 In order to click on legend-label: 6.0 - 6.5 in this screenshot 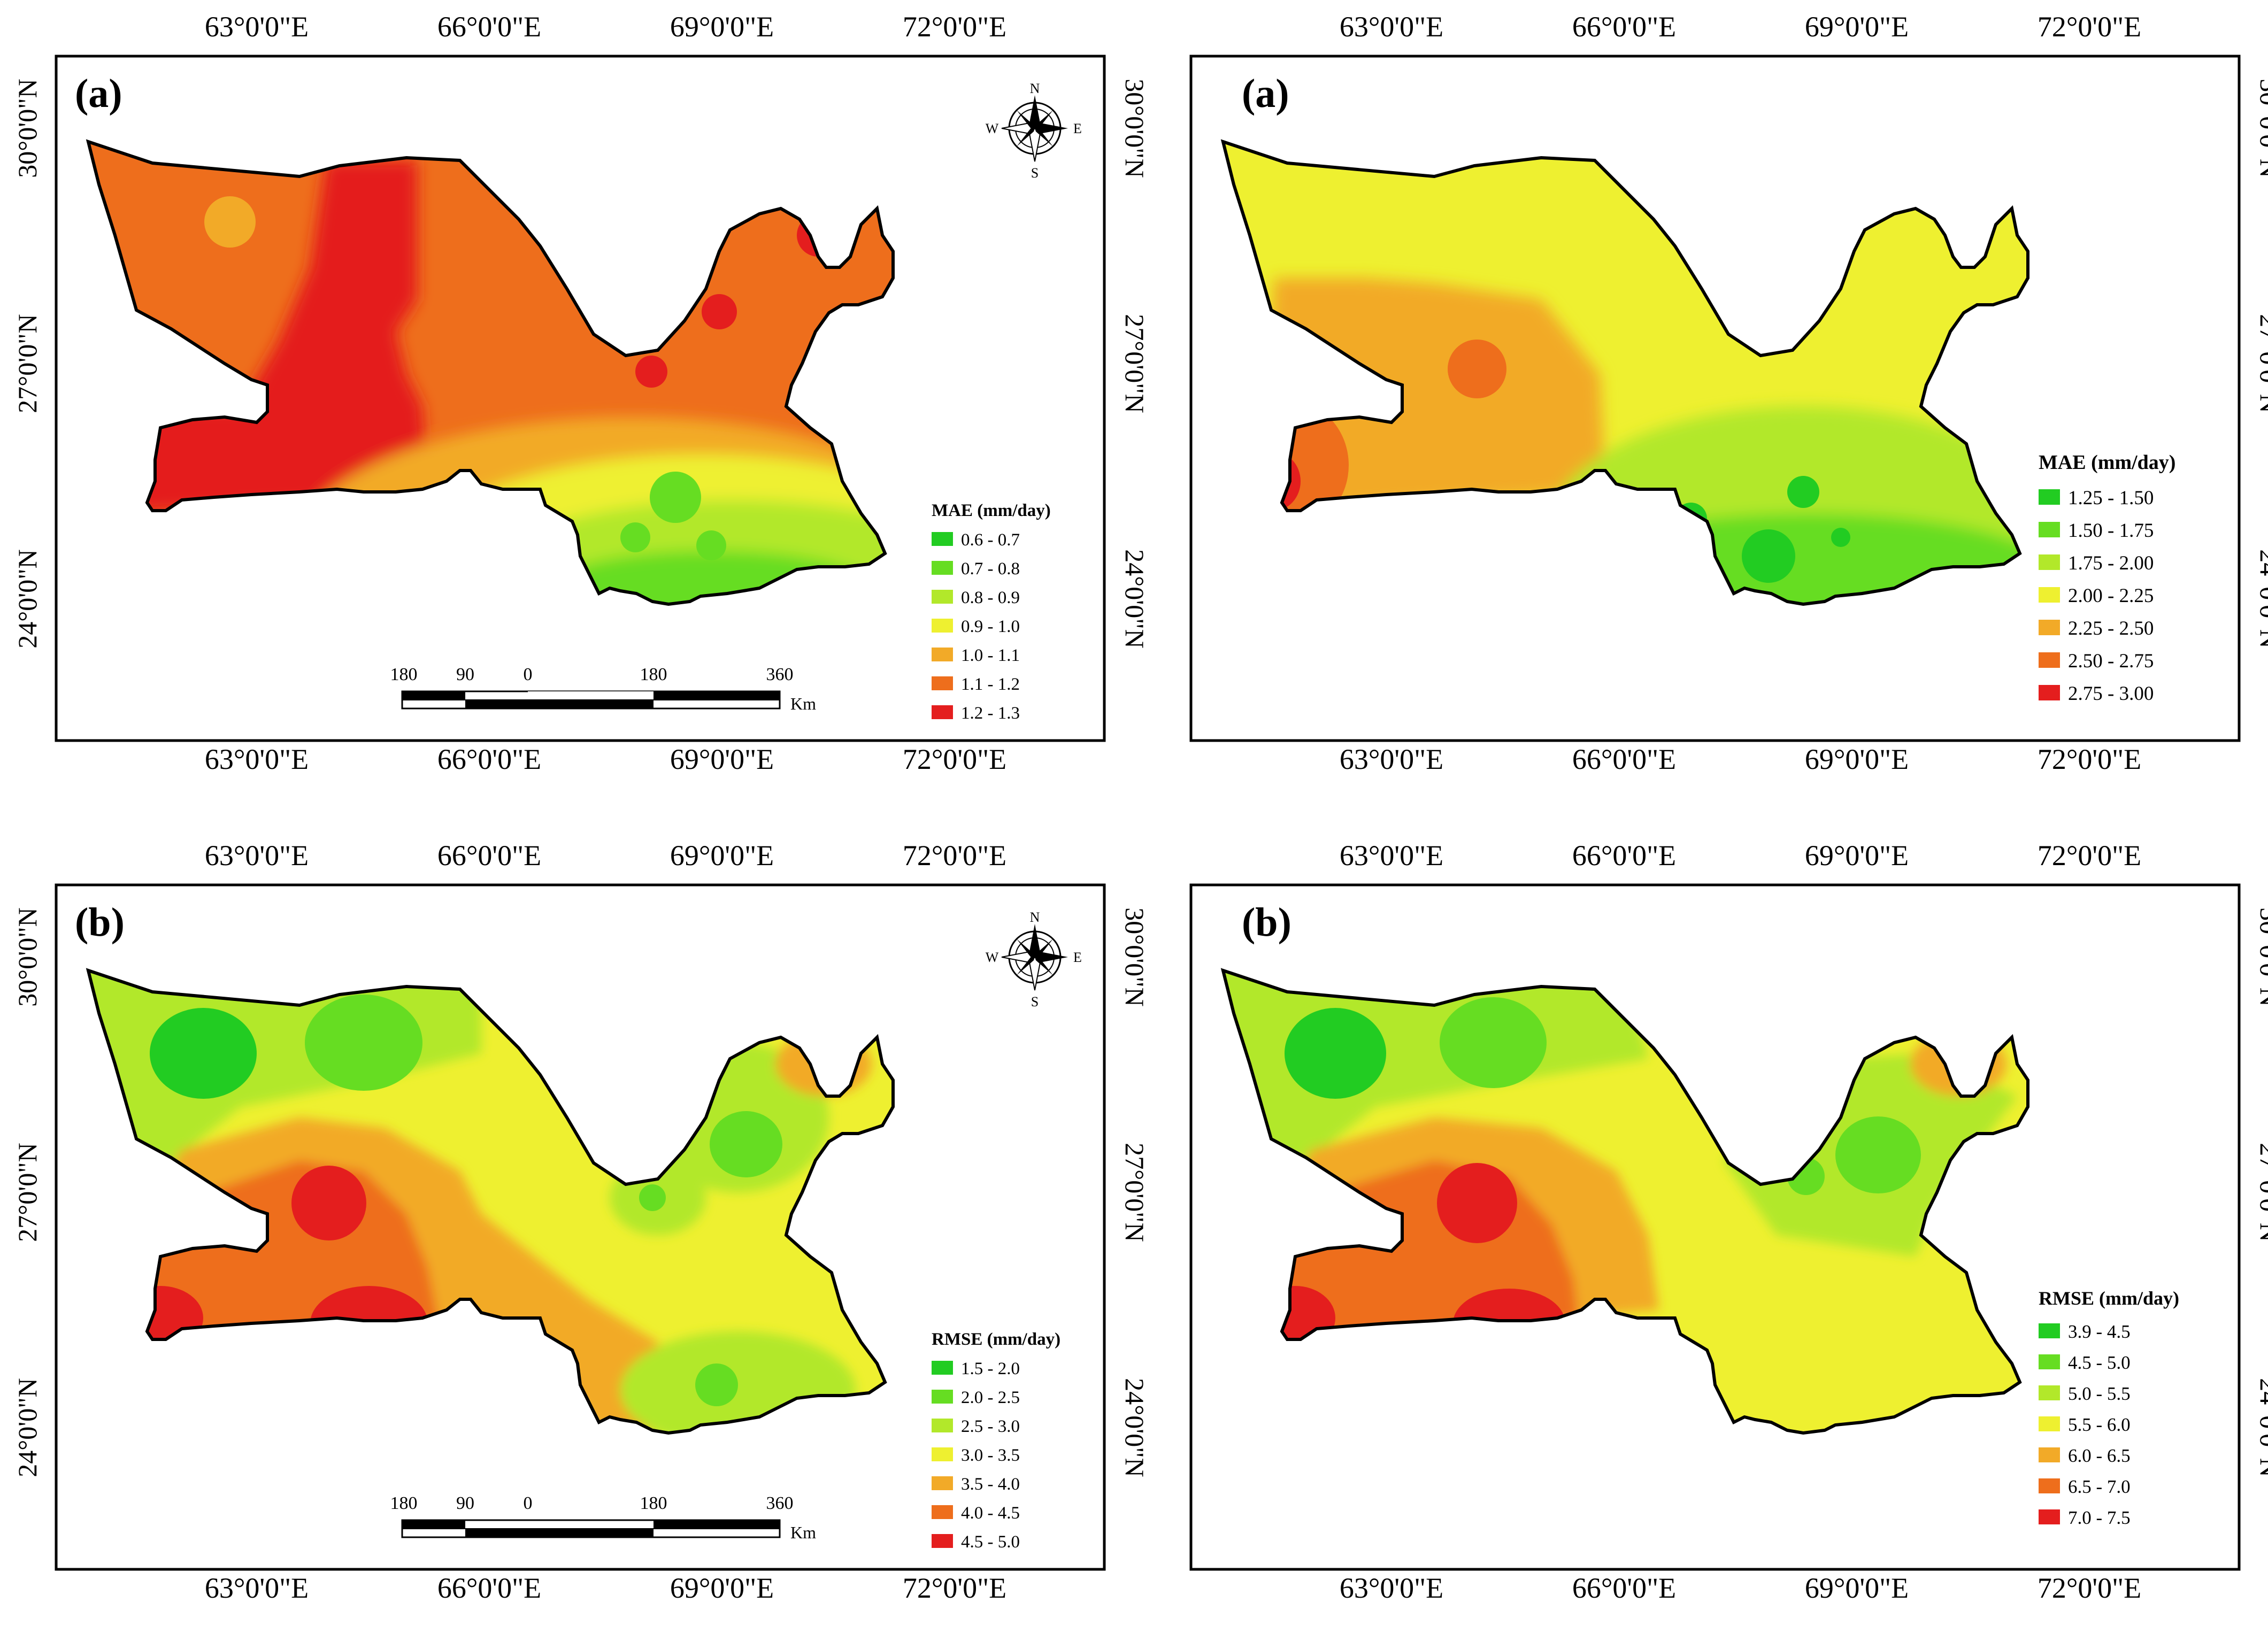, I will do `click(2099, 1456)`.